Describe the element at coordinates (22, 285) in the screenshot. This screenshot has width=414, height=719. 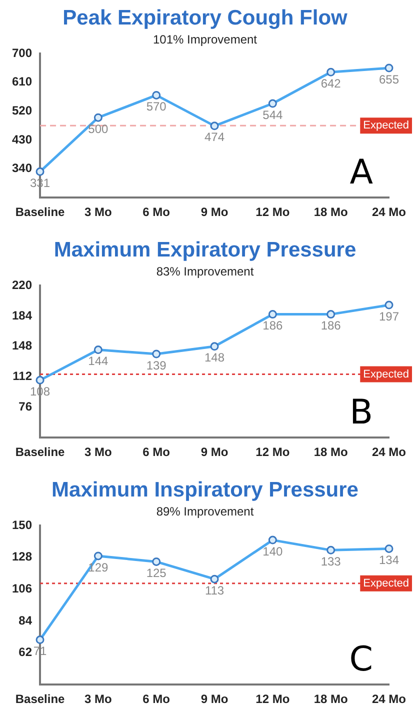
I see `y-tick-label: 220` at that location.